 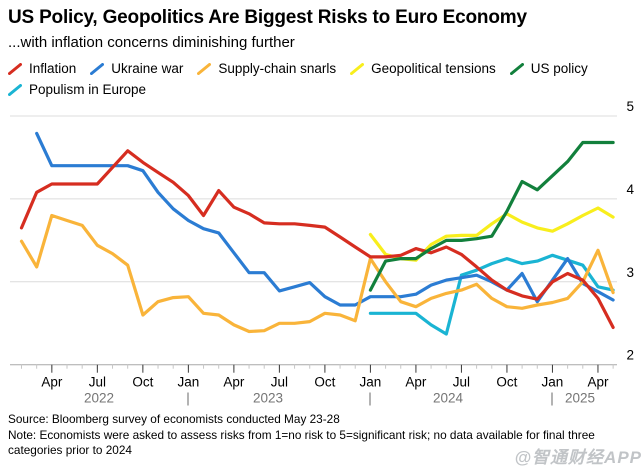 What do you see at coordinates (268, 398) in the screenshot?
I see `year-label-2023: 2023` at bounding box center [268, 398].